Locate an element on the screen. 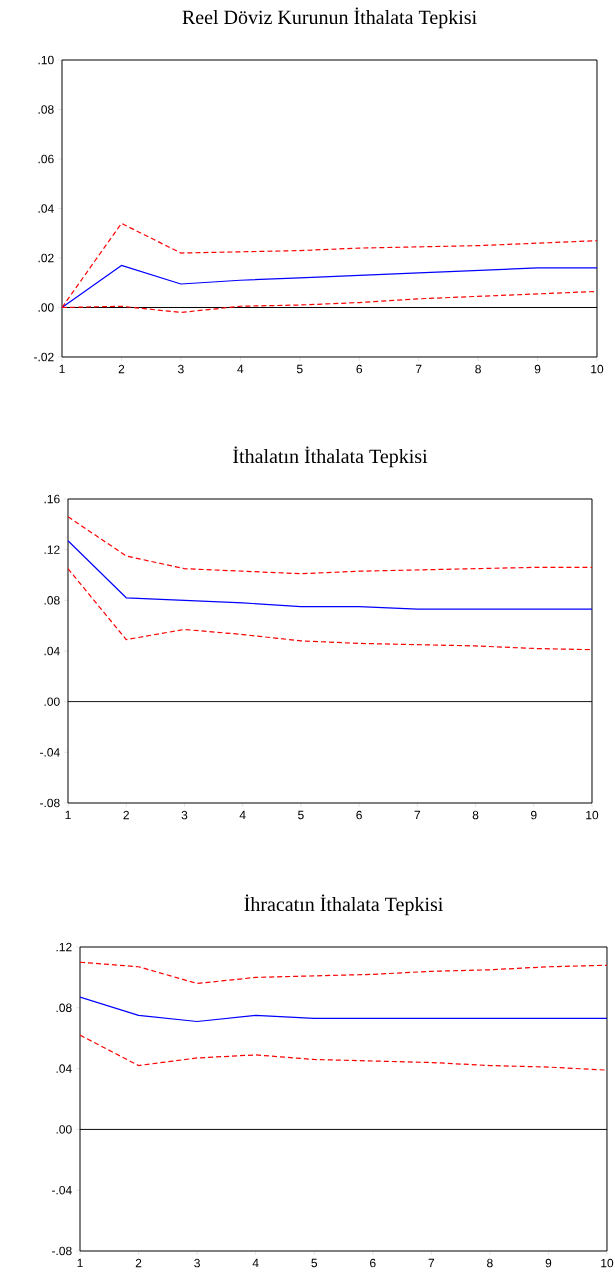 The image size is (615, 1275). y-tick-label: .06 is located at coordinates (46, 159).